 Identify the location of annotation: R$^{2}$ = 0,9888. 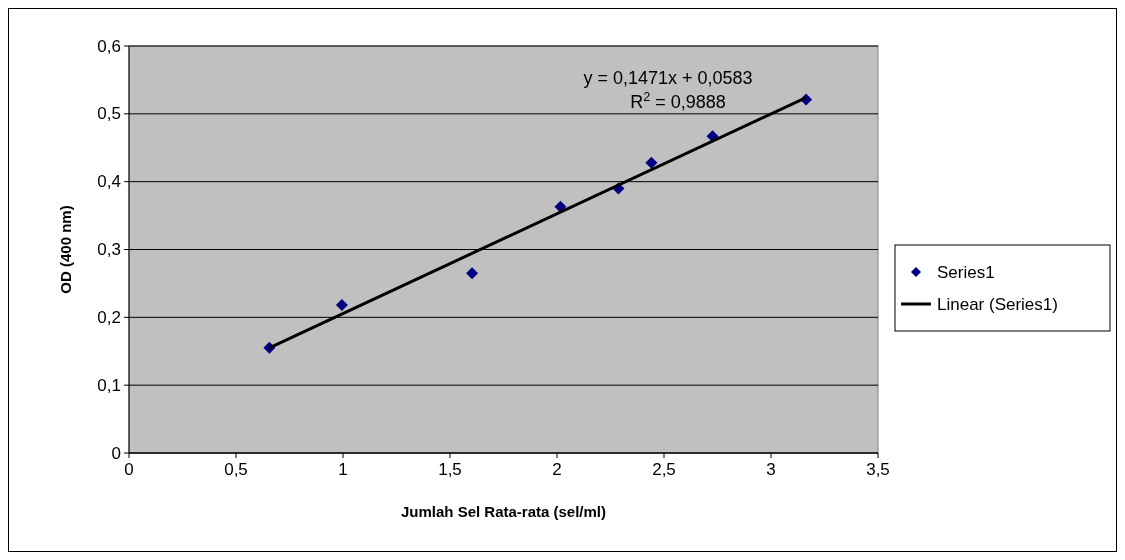
(678, 101).